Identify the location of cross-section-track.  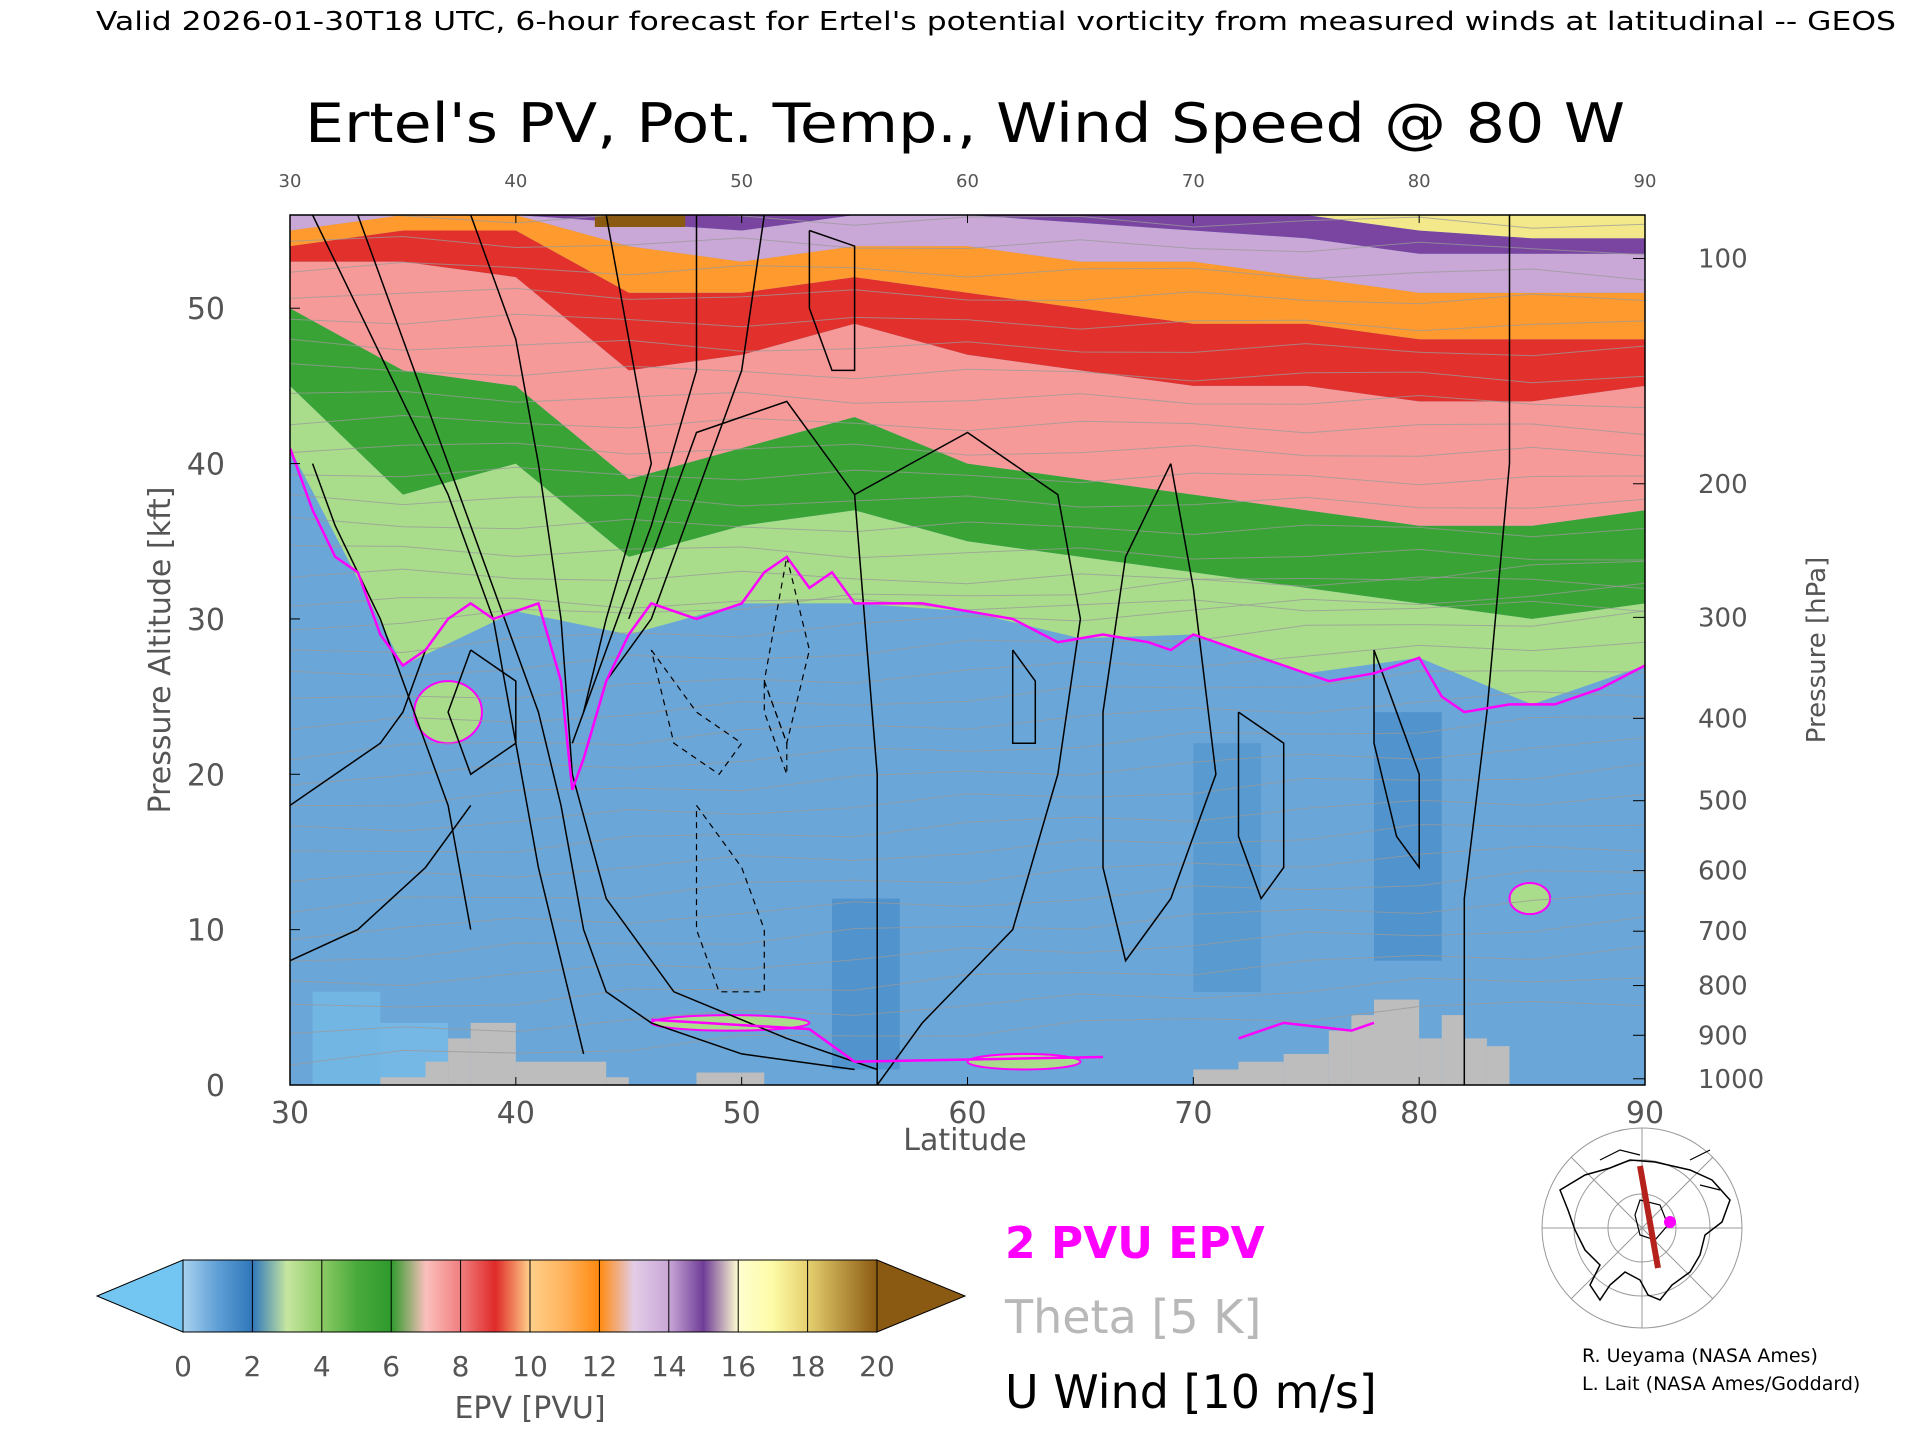
(1649, 1217).